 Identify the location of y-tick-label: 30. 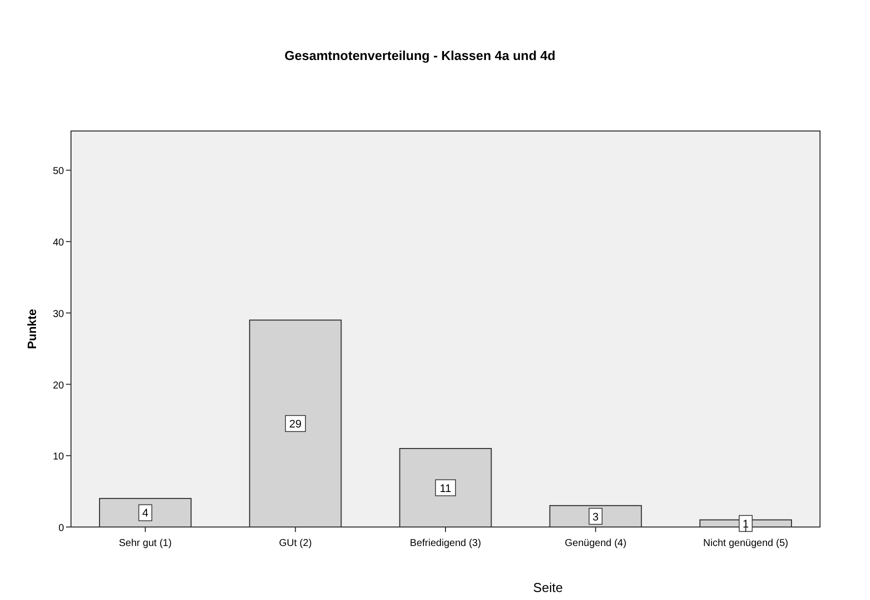
(58, 314).